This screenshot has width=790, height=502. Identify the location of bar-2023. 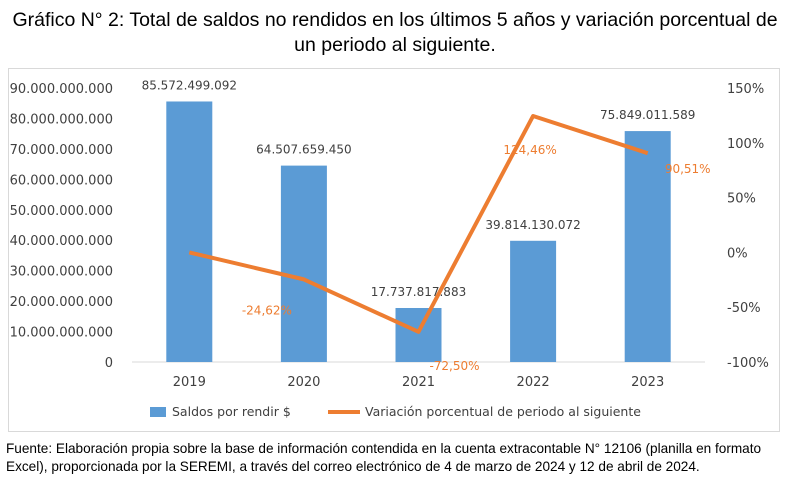
(647, 246).